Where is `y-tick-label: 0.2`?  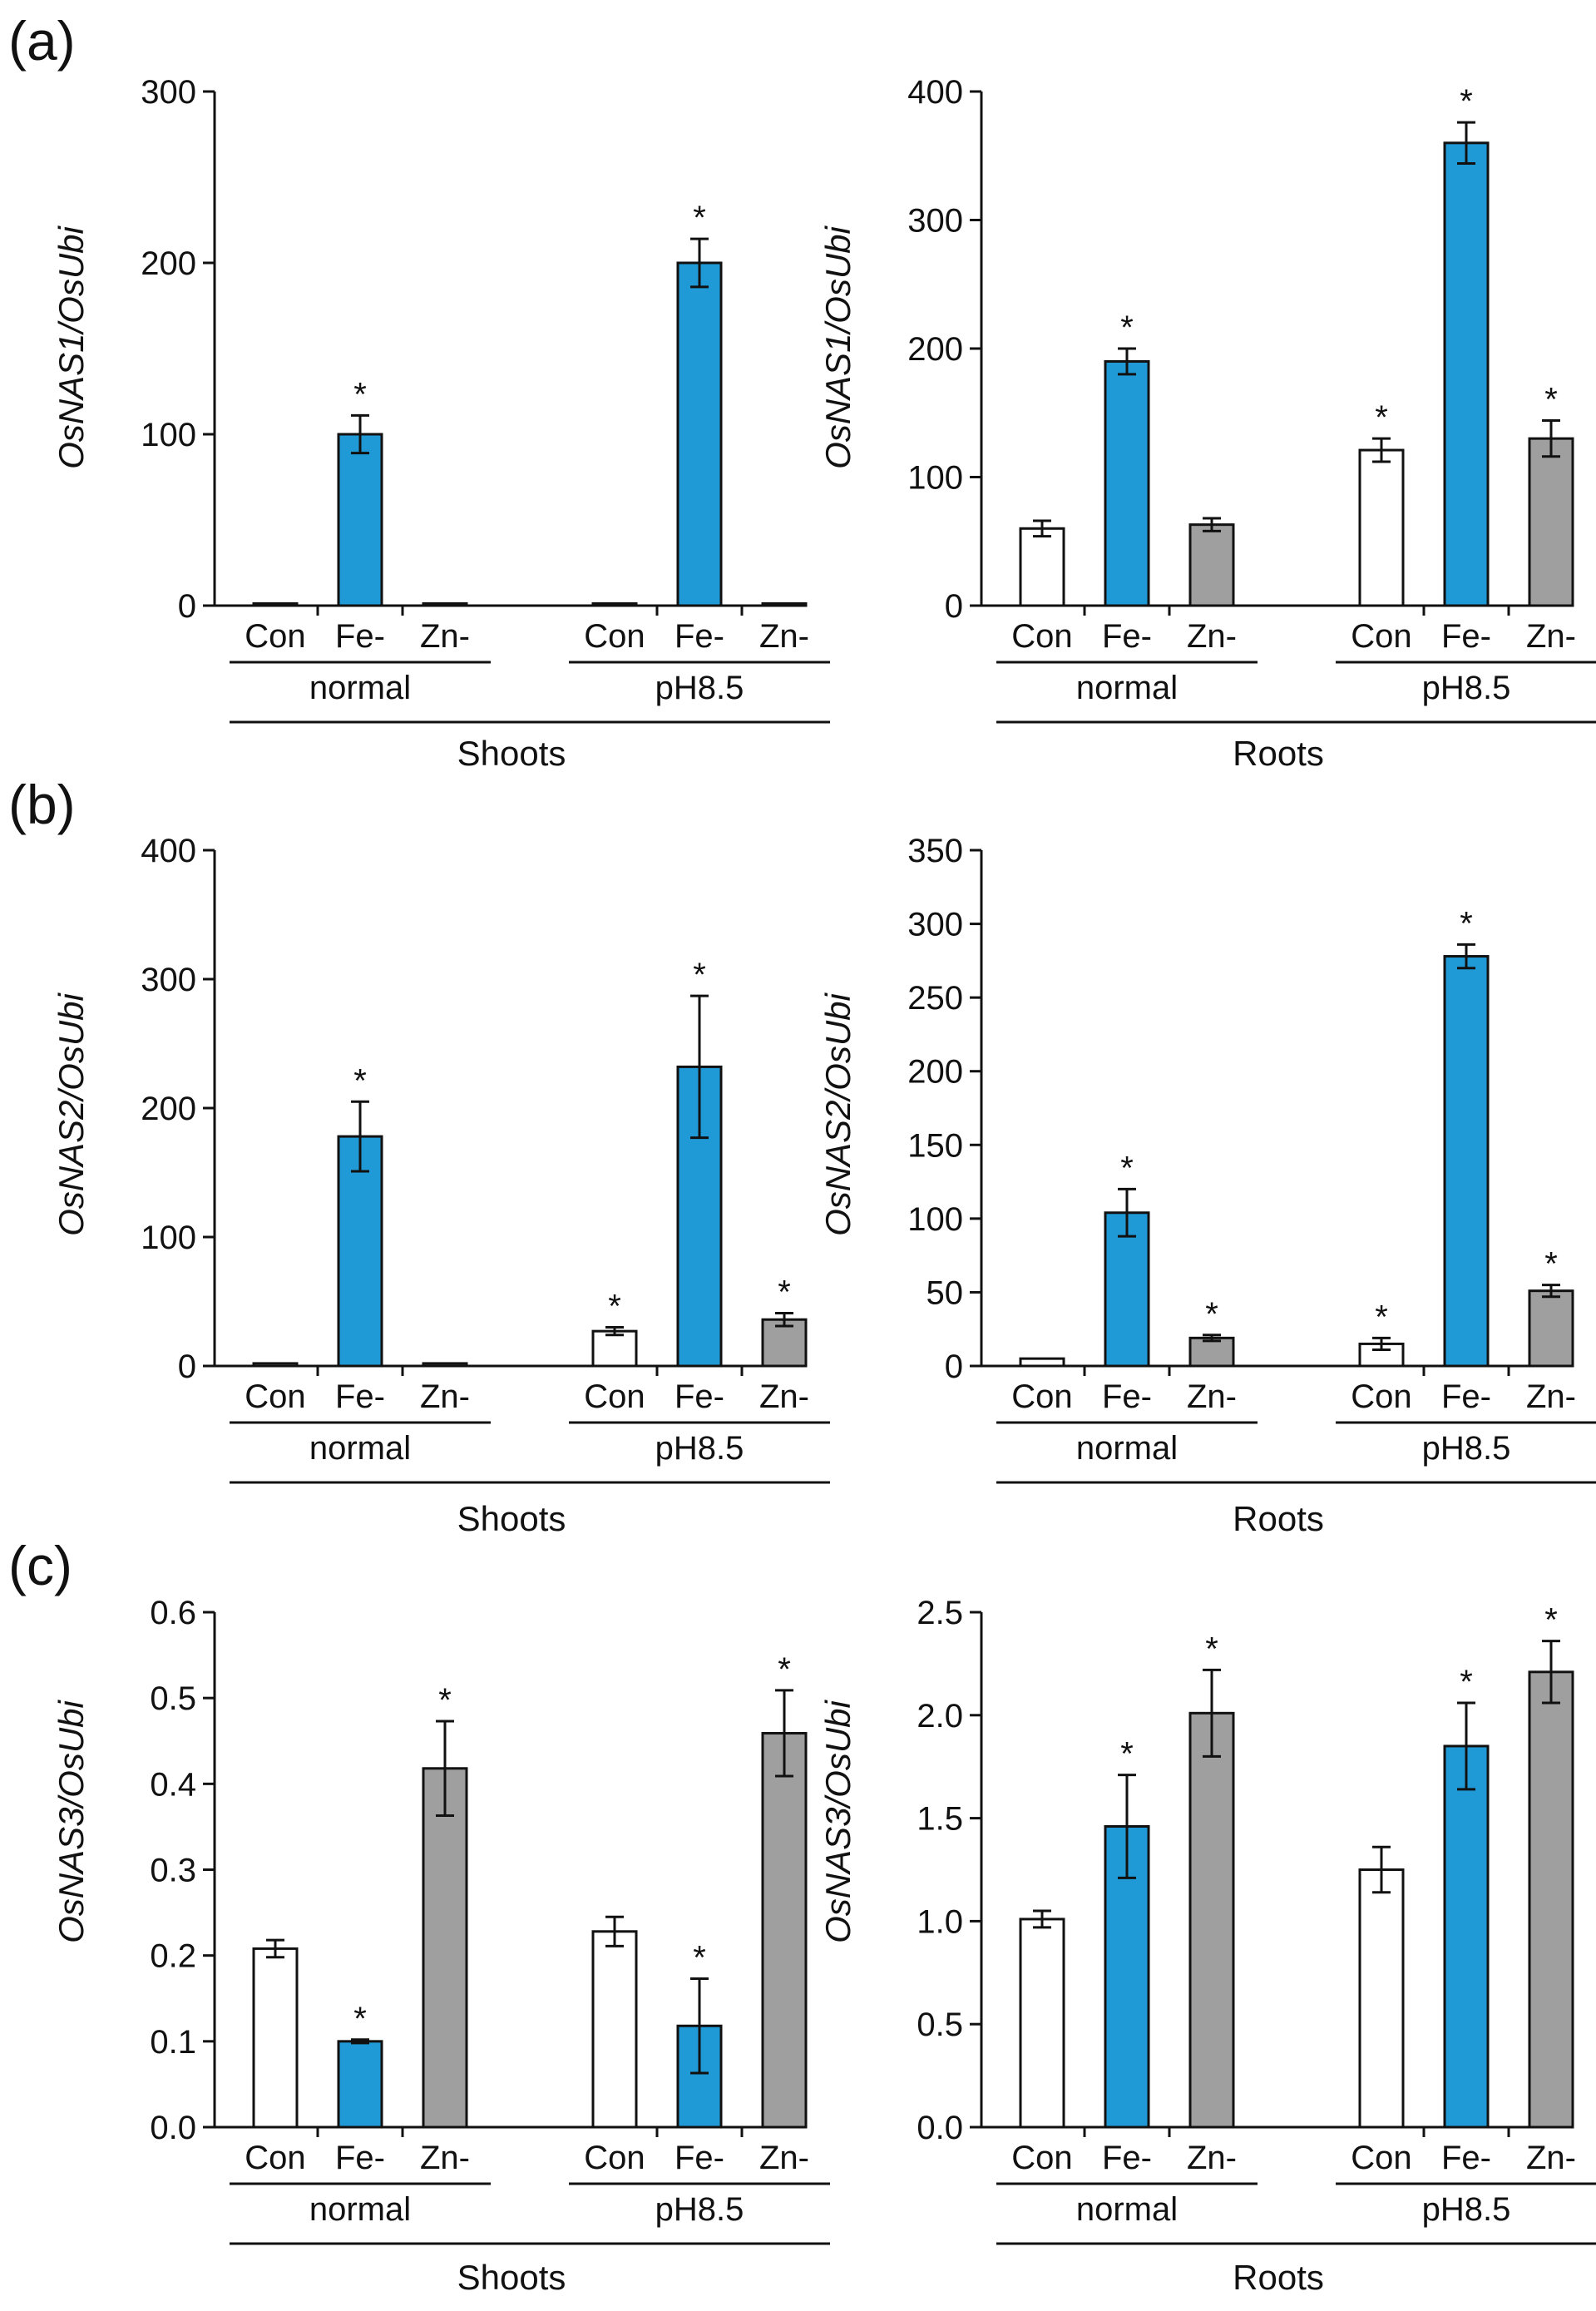
y-tick-label: 0.2 is located at coordinates (173, 1956).